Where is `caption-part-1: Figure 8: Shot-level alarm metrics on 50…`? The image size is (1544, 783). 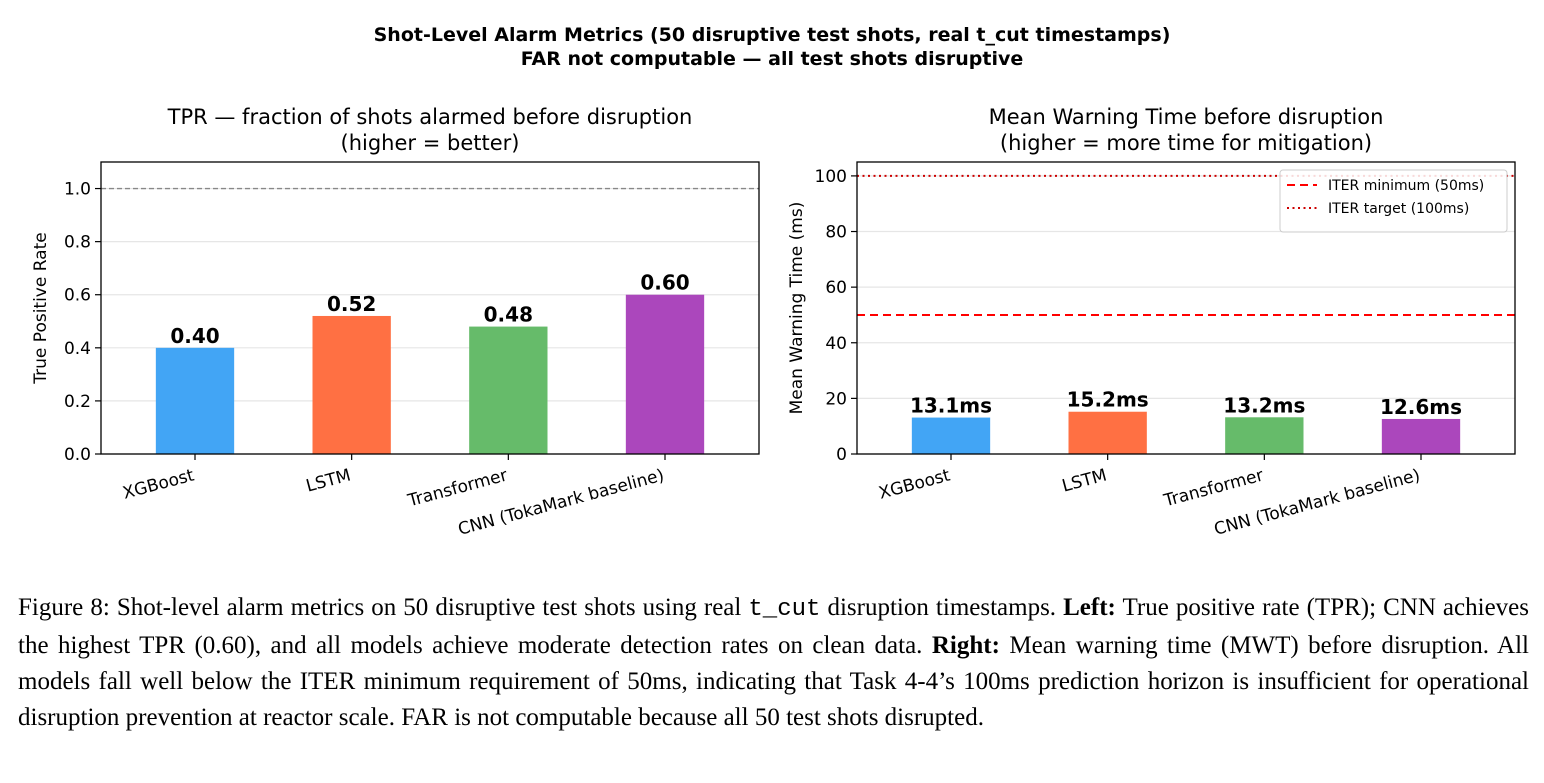 caption-part-1: Figure 8: Shot-level alarm metrics on 50… is located at coordinates (383, 607).